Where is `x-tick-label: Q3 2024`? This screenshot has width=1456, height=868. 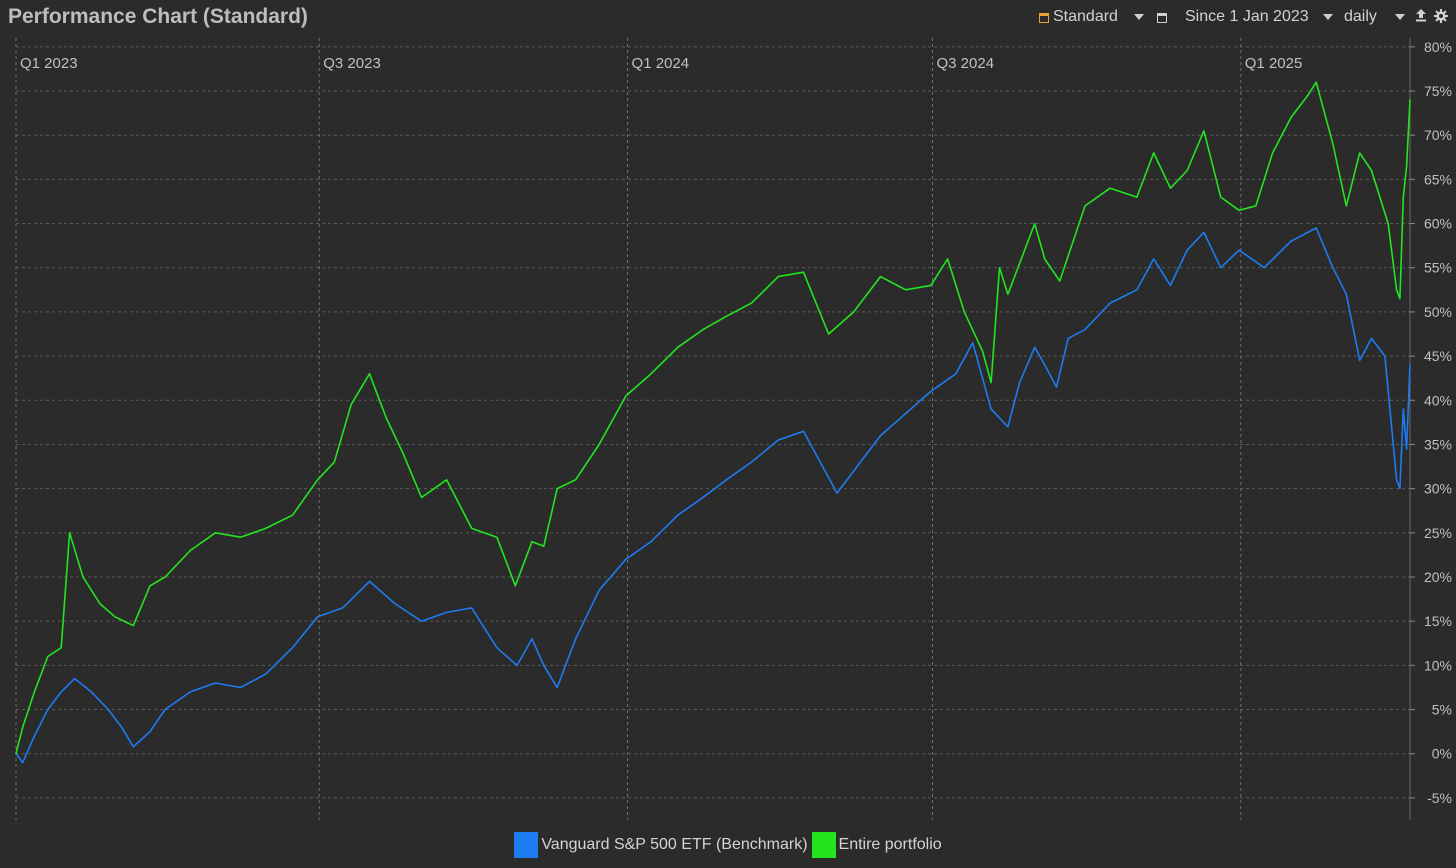 x-tick-label: Q3 2024 is located at coordinates (965, 63).